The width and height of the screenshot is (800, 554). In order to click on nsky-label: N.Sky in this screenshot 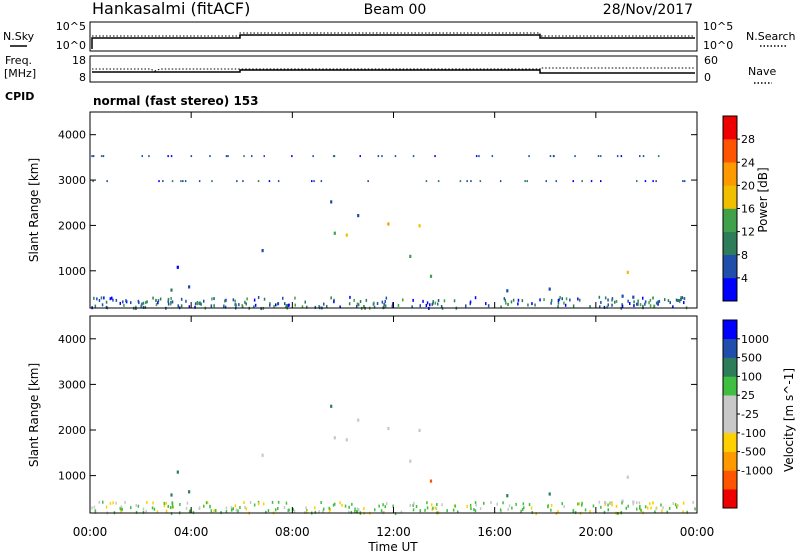, I will do `click(19, 36)`.